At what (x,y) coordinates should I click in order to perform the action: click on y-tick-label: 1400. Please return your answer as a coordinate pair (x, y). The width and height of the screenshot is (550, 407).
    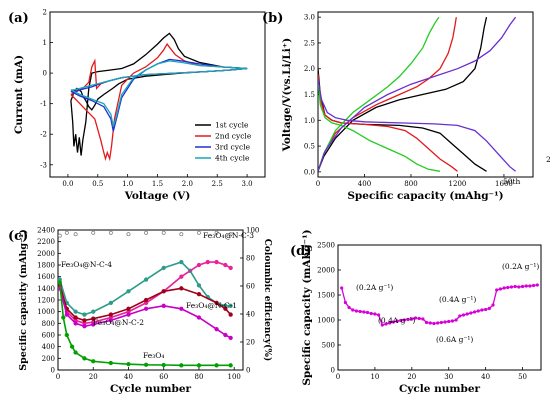
    Looking at the image, I should click on (46, 289).